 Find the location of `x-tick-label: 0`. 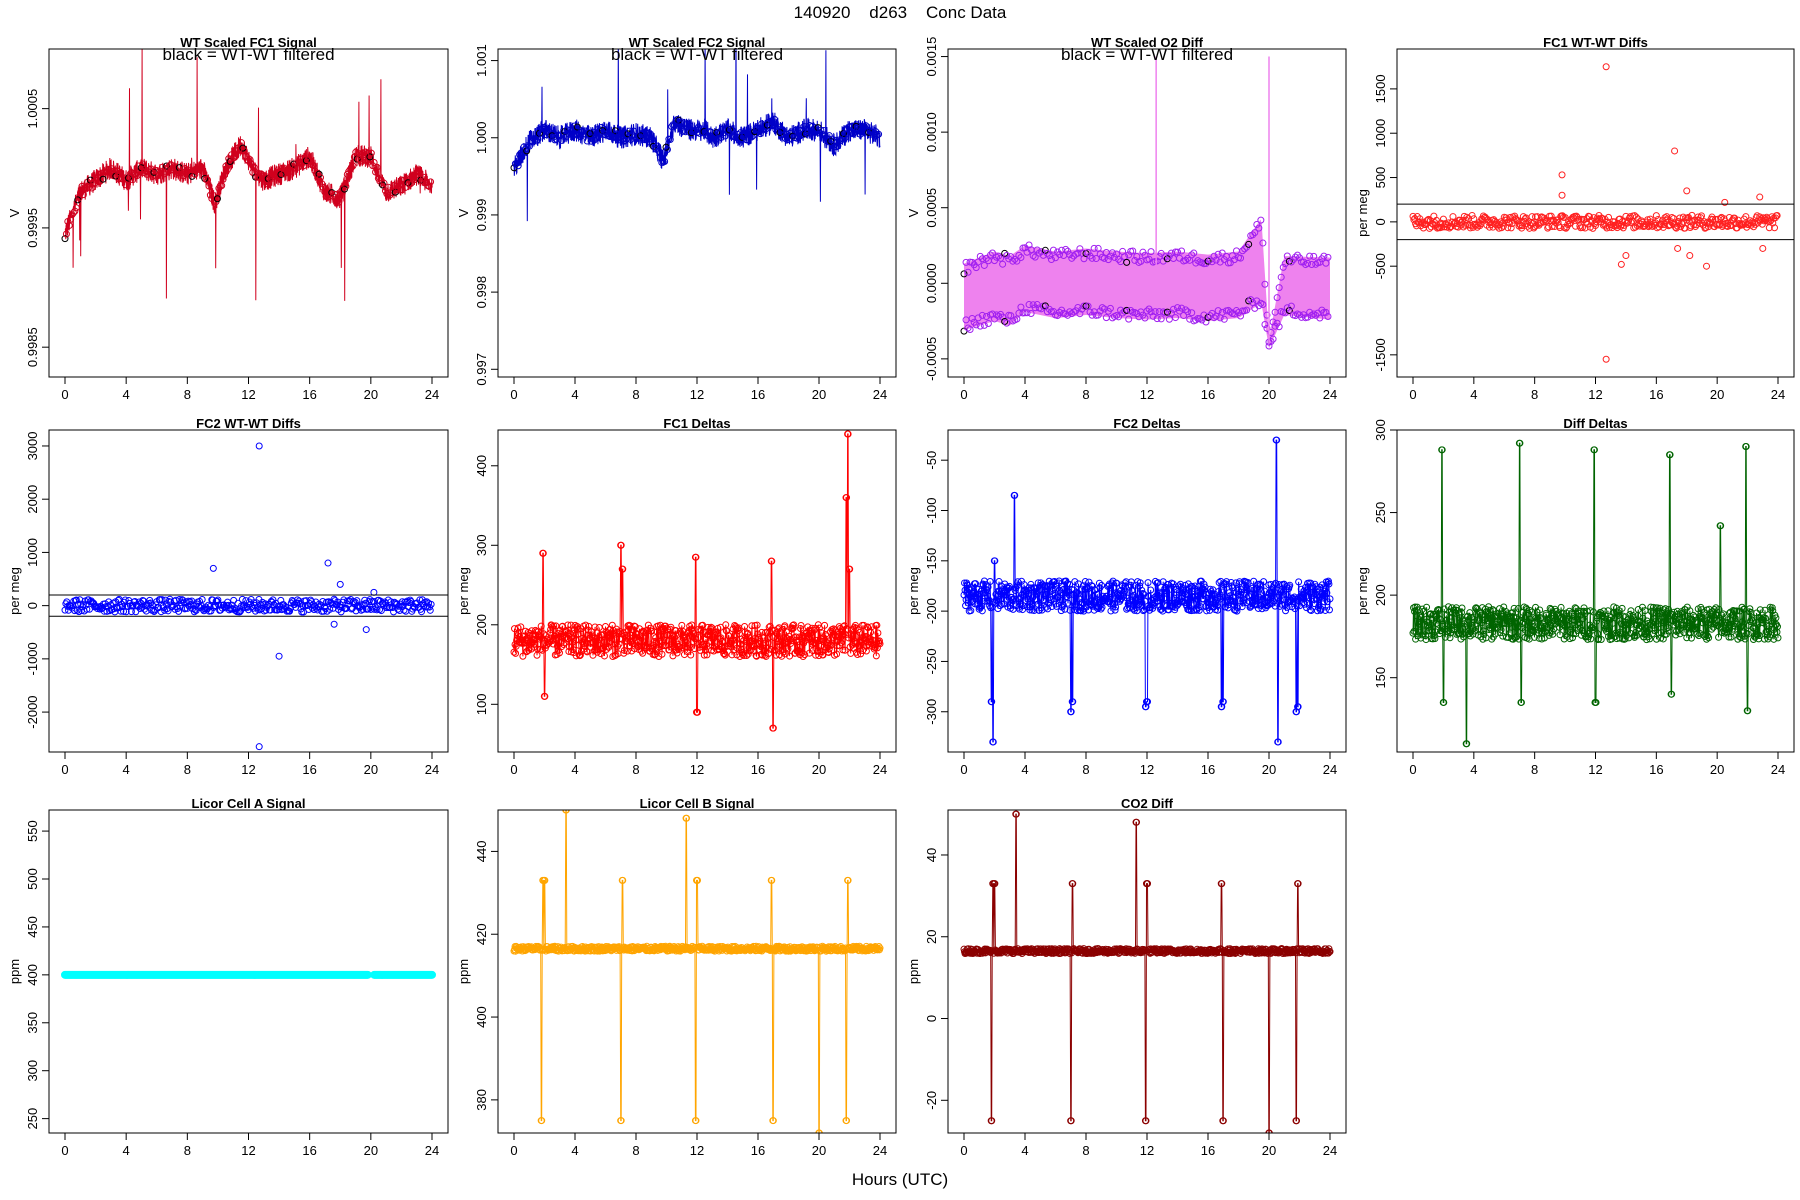

x-tick-label: 0 is located at coordinates (64, 769).